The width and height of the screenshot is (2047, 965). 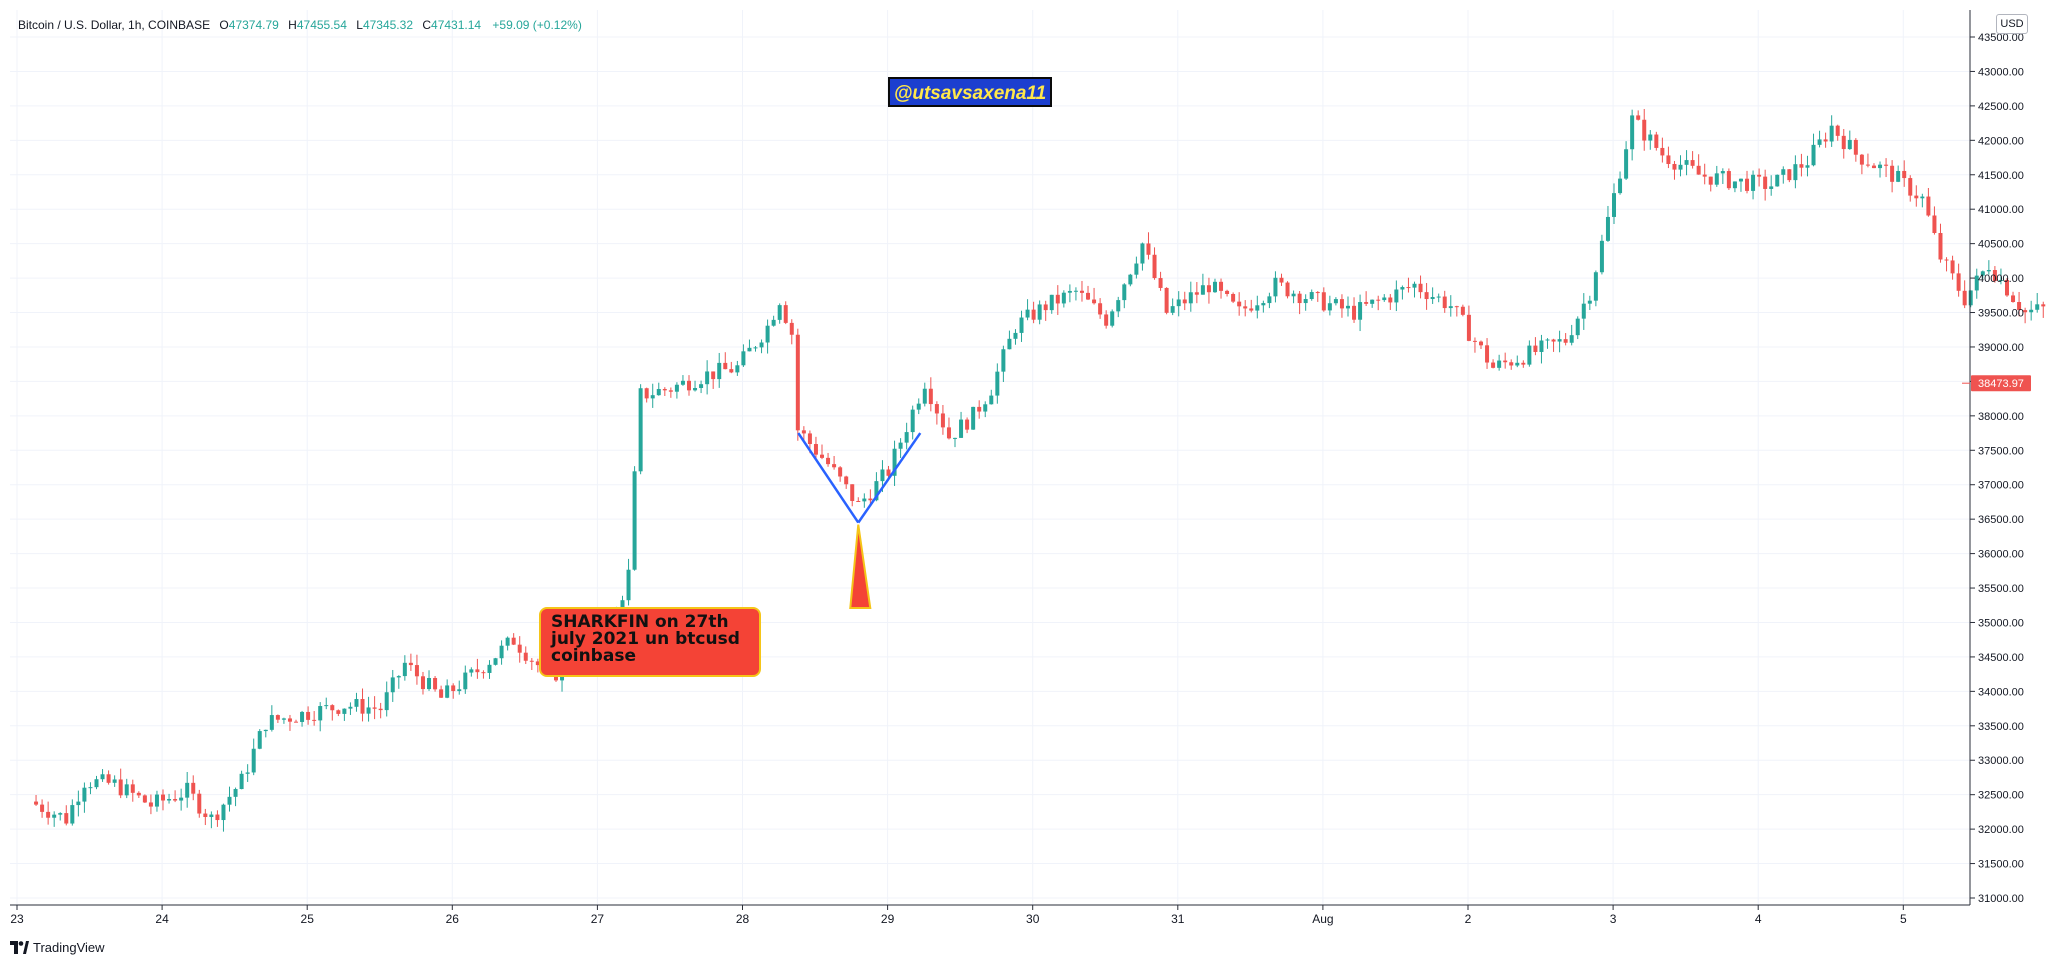 What do you see at coordinates (1613, 919) in the screenshot?
I see `time-tick-label: 3` at bounding box center [1613, 919].